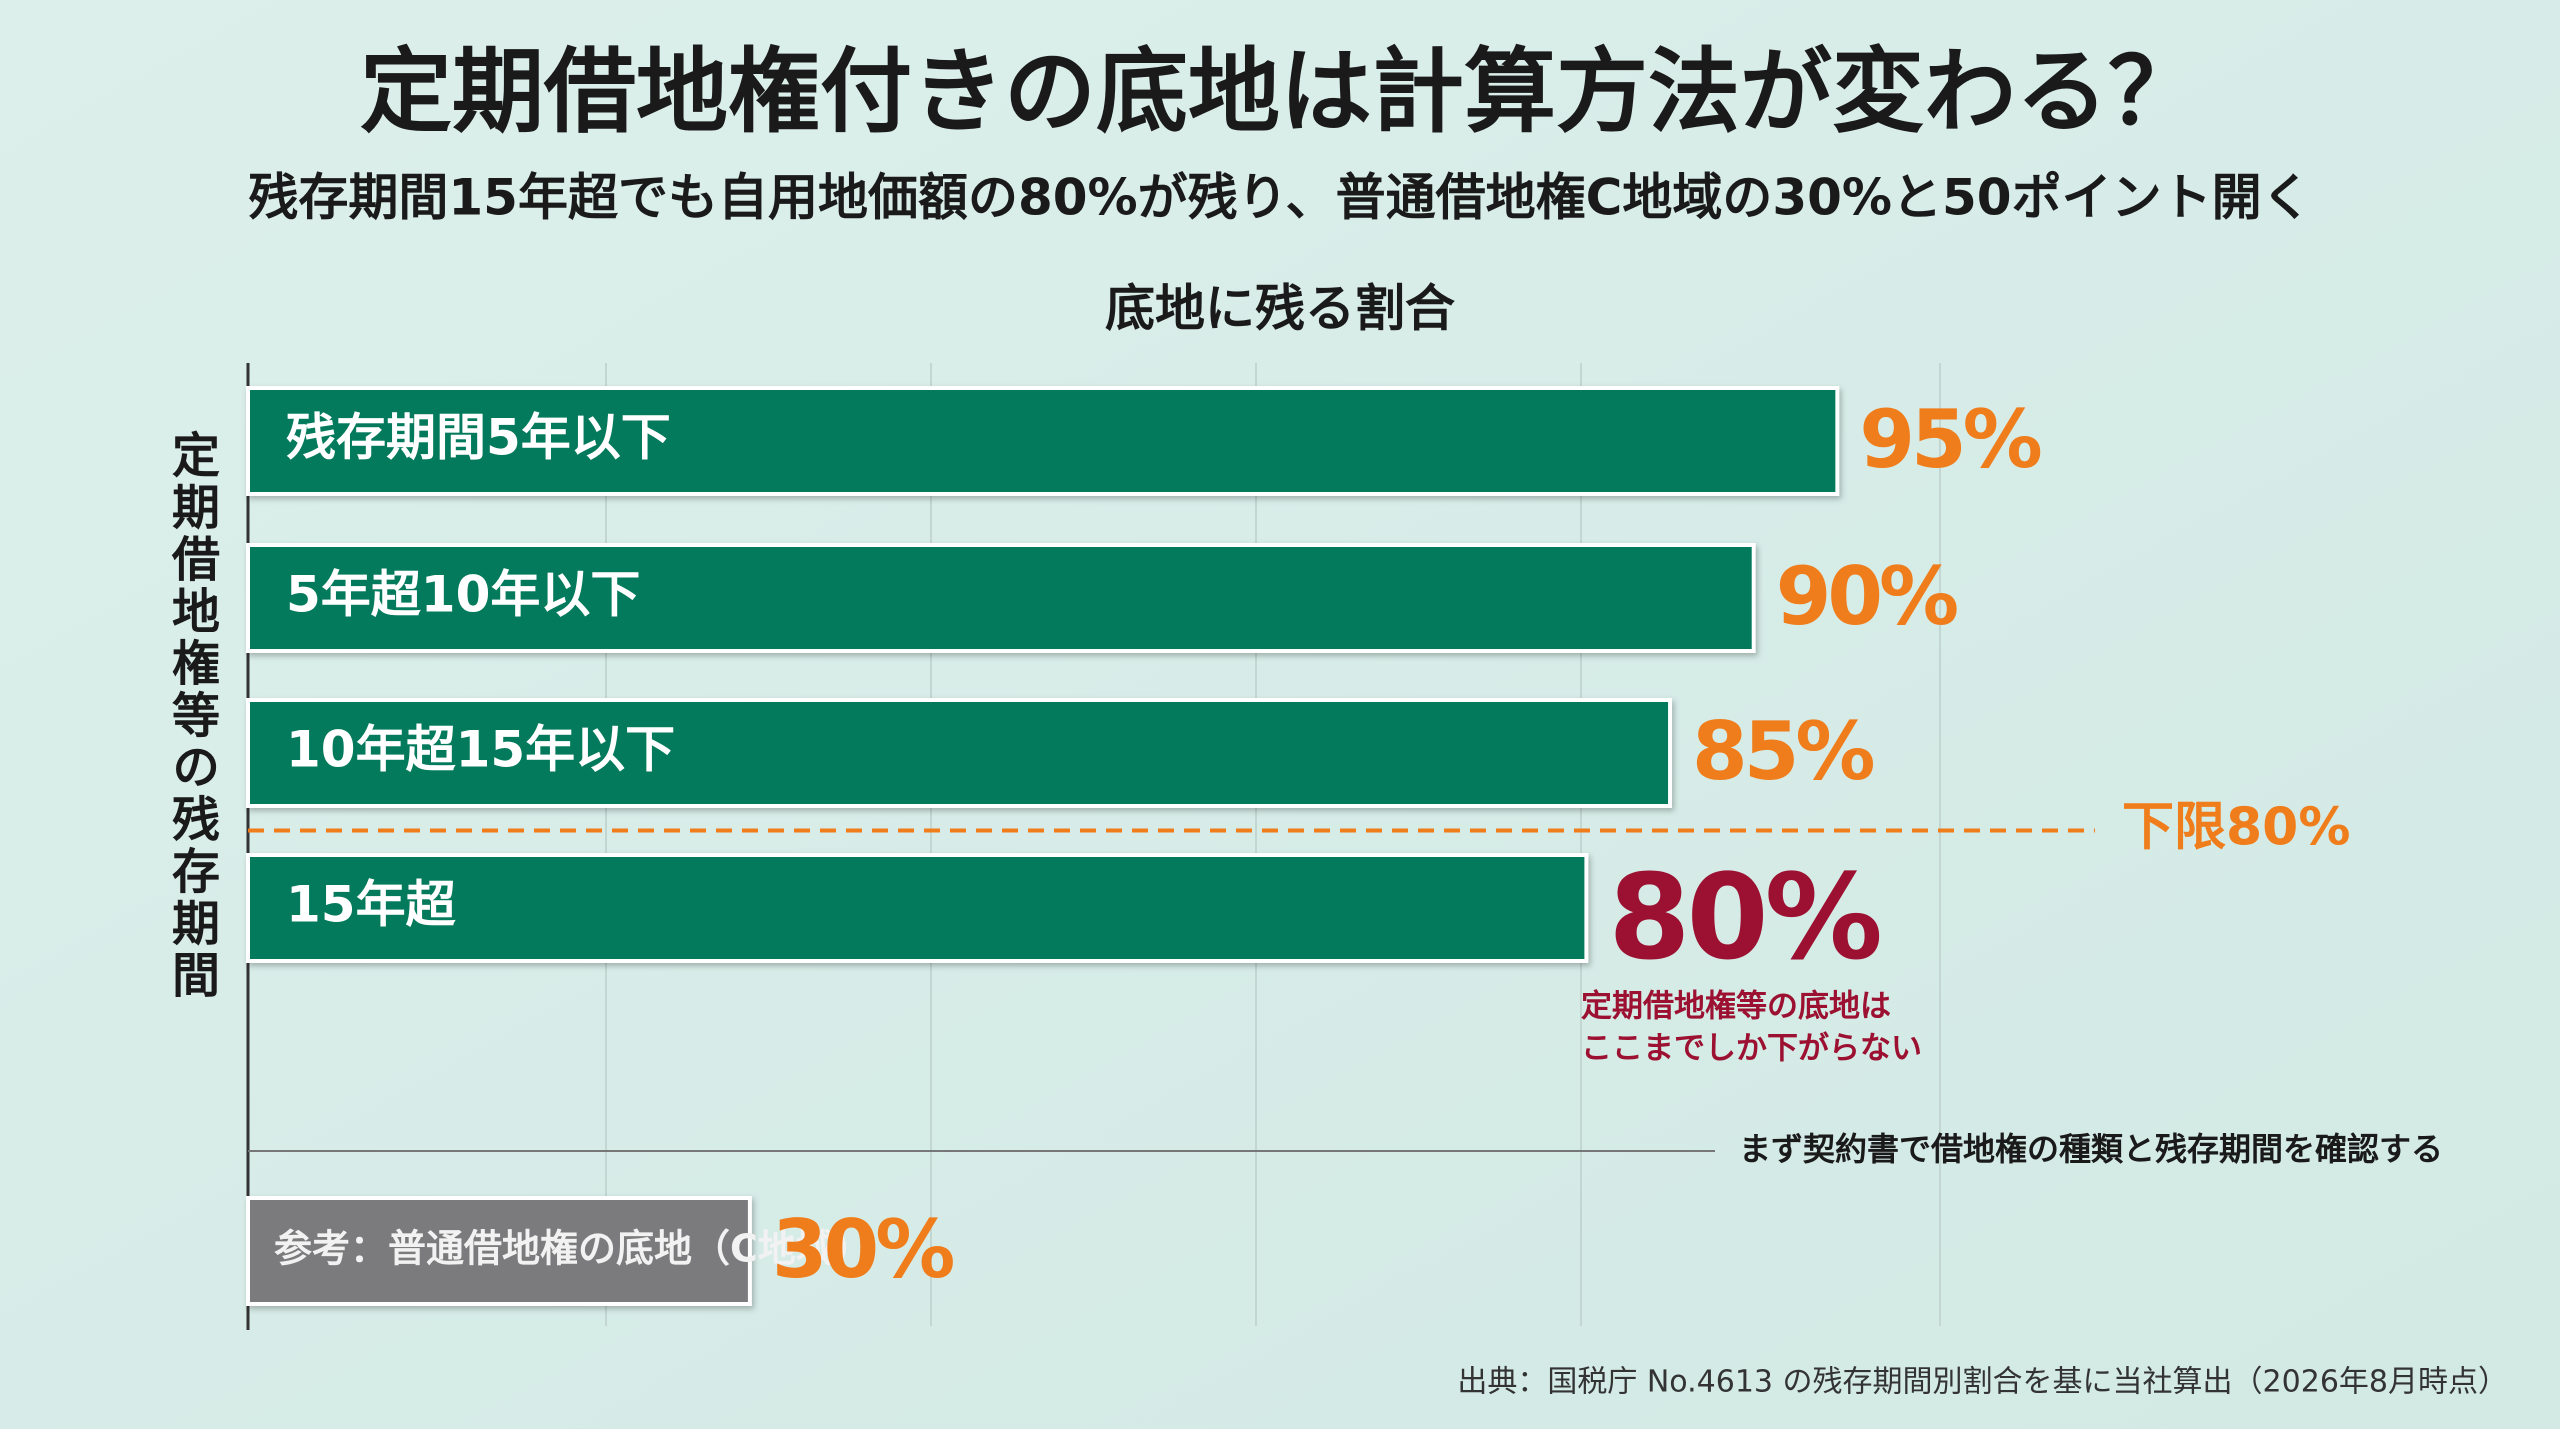  What do you see at coordinates (1949, 439) in the screenshot?
I see `value-label: 95%` at bounding box center [1949, 439].